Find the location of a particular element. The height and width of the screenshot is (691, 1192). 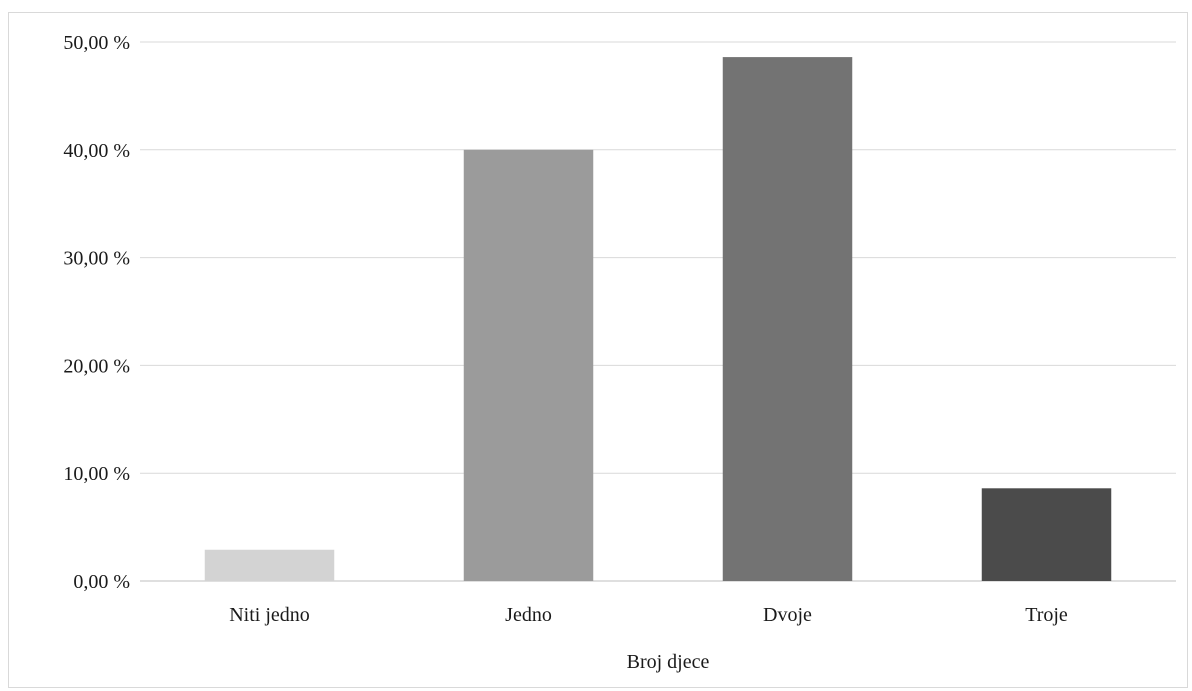

x-axis-title: Broj djece is located at coordinates (668, 662).